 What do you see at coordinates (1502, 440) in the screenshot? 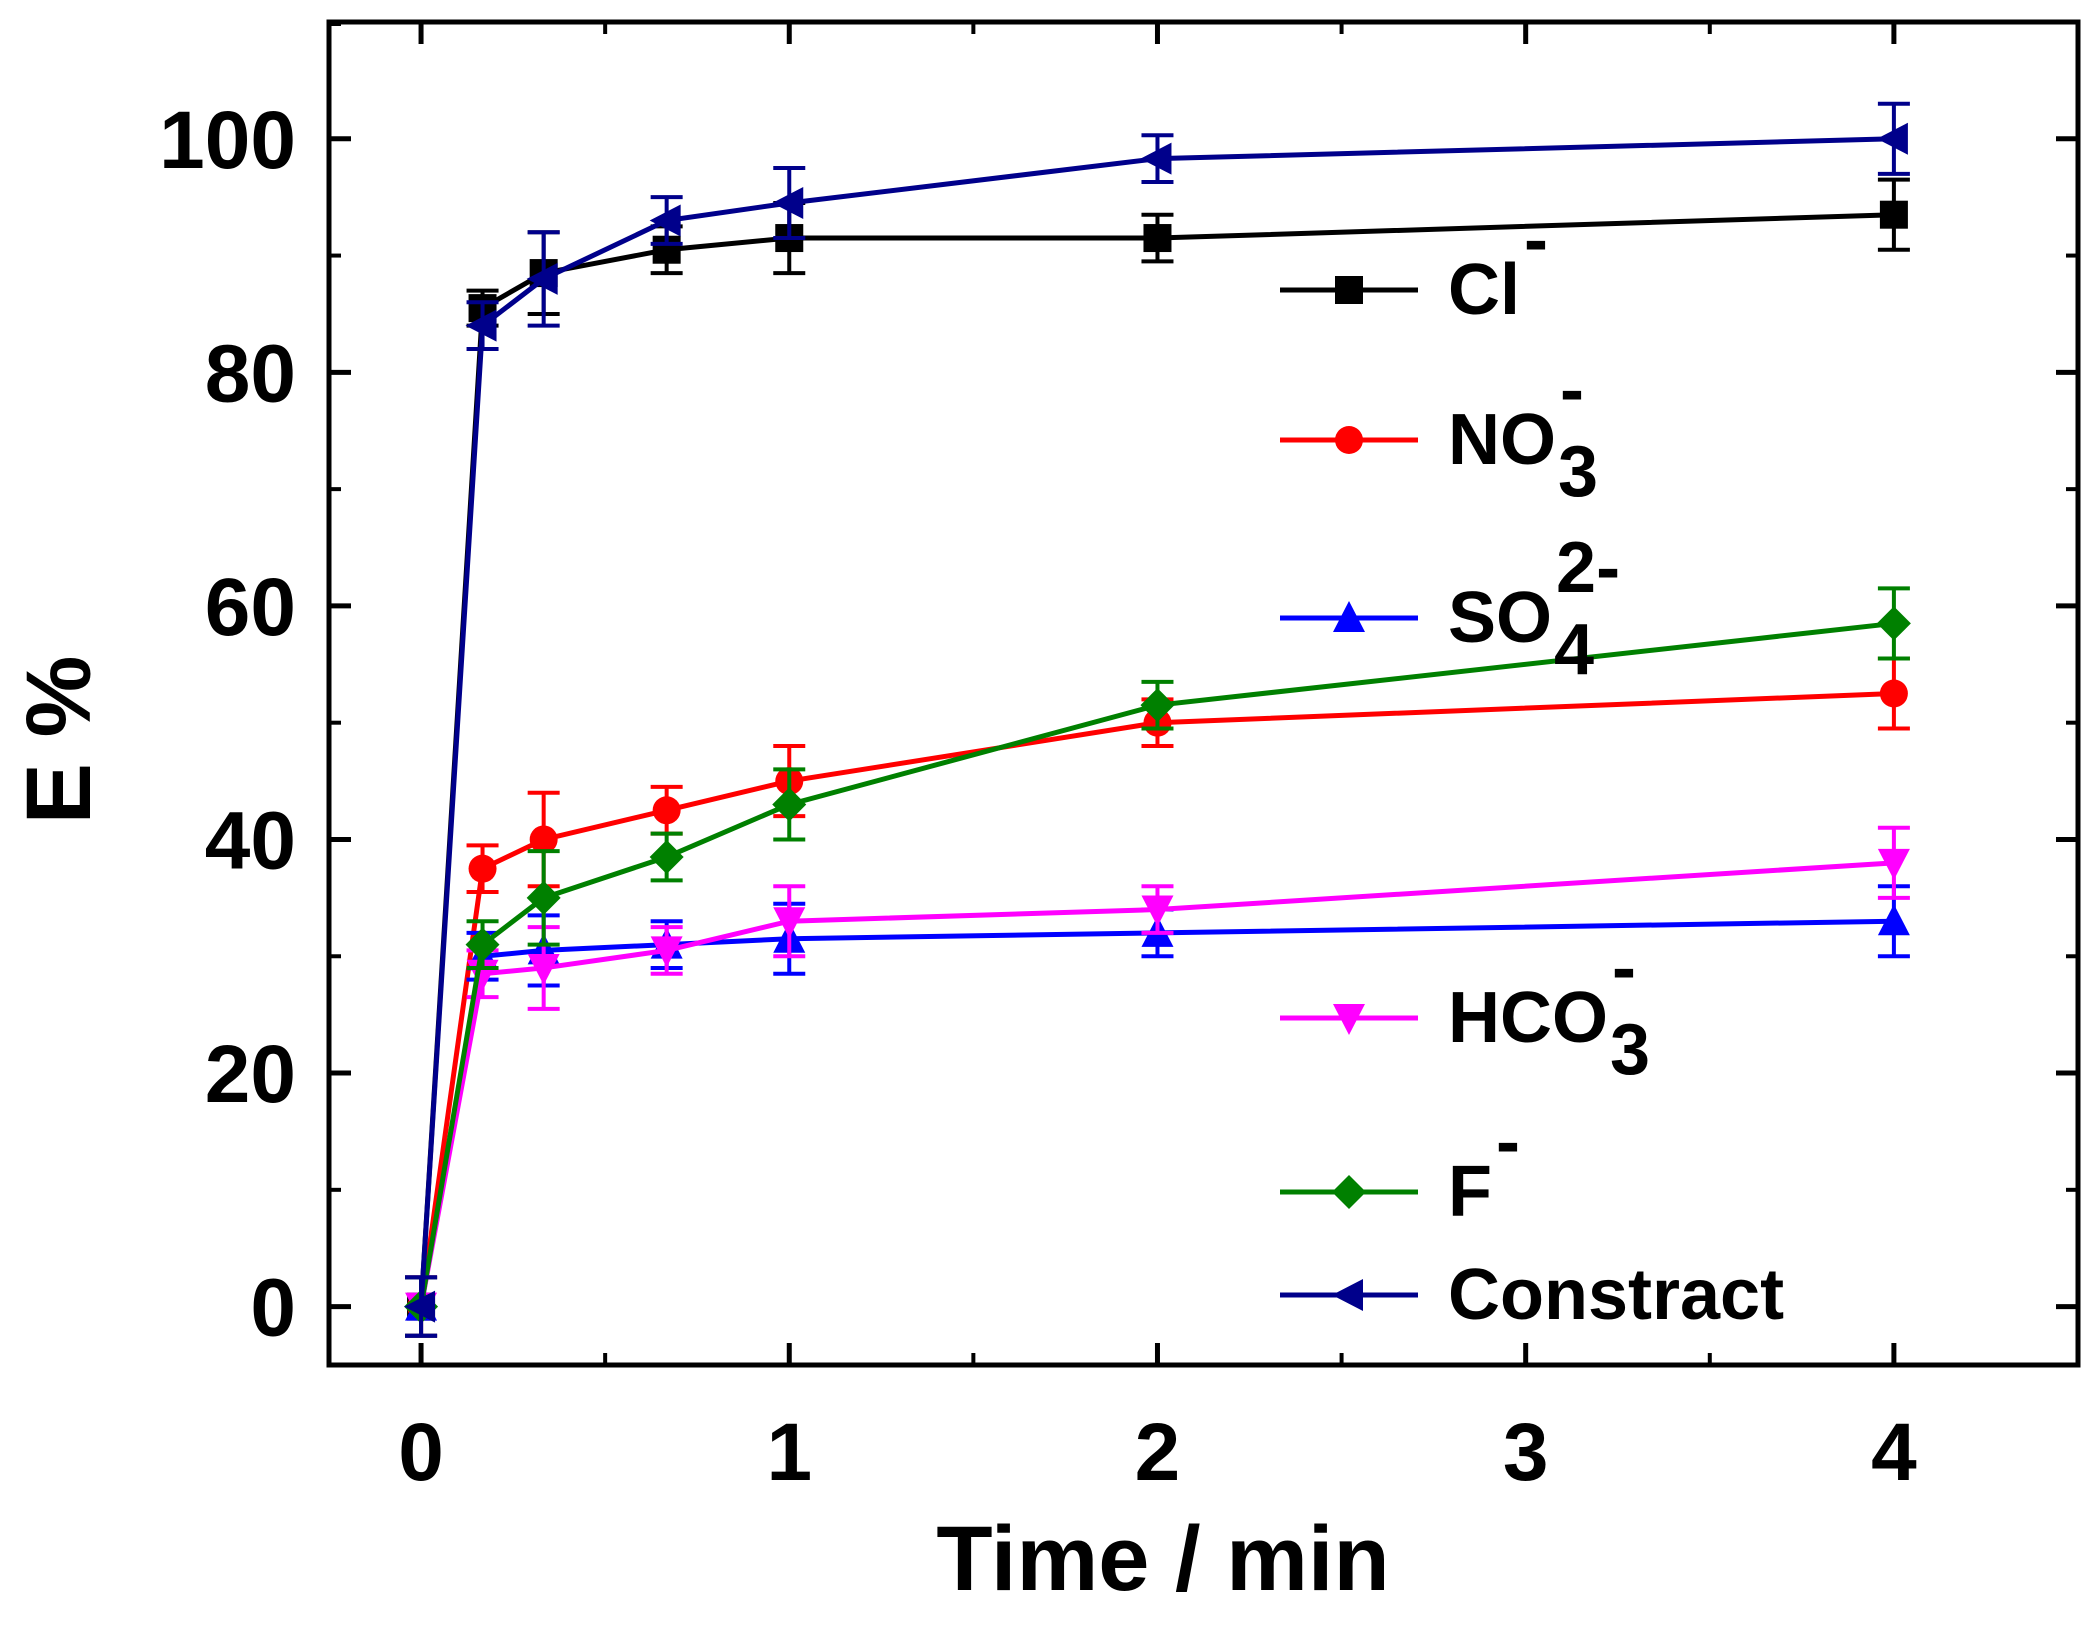
I see `legend-label: NO` at bounding box center [1502, 440].